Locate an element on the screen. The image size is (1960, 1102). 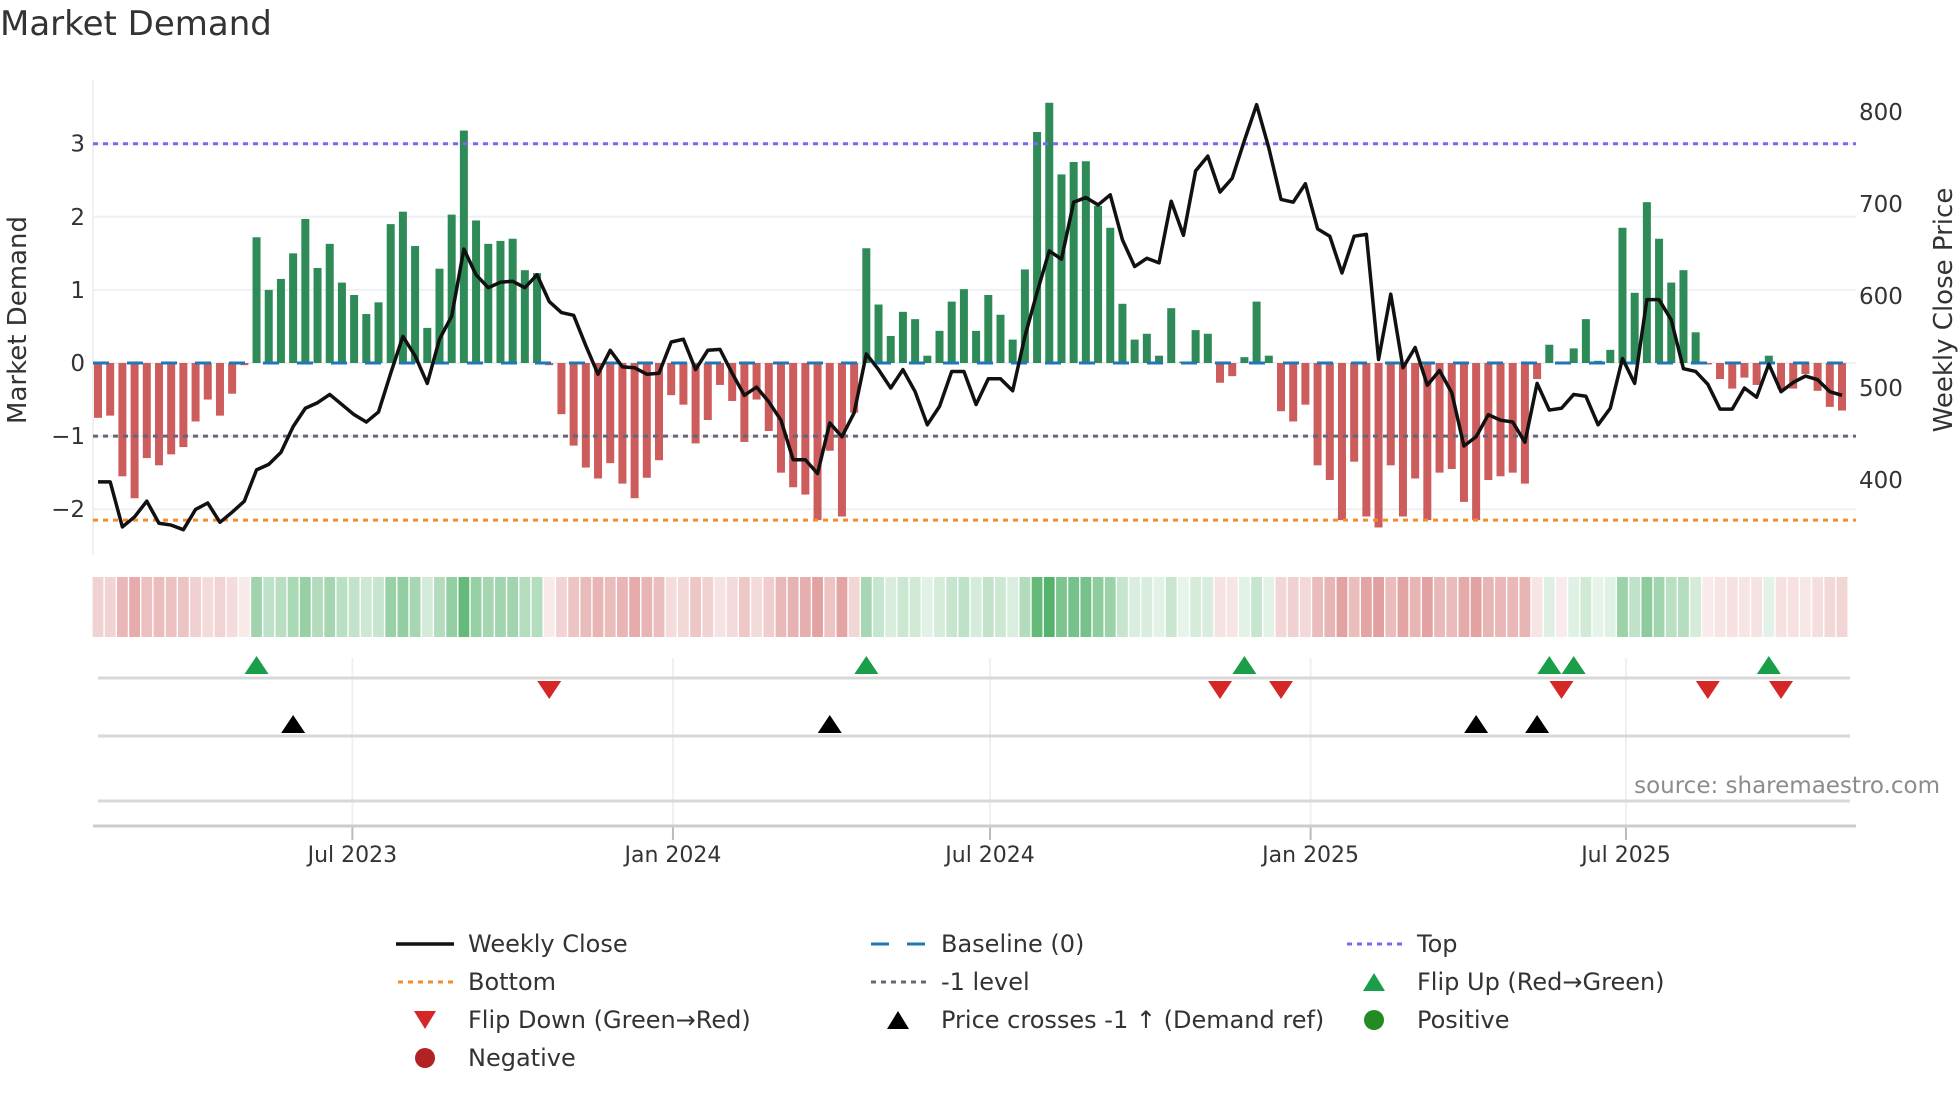
y-tick-label: −1 is located at coordinates (68, 437).